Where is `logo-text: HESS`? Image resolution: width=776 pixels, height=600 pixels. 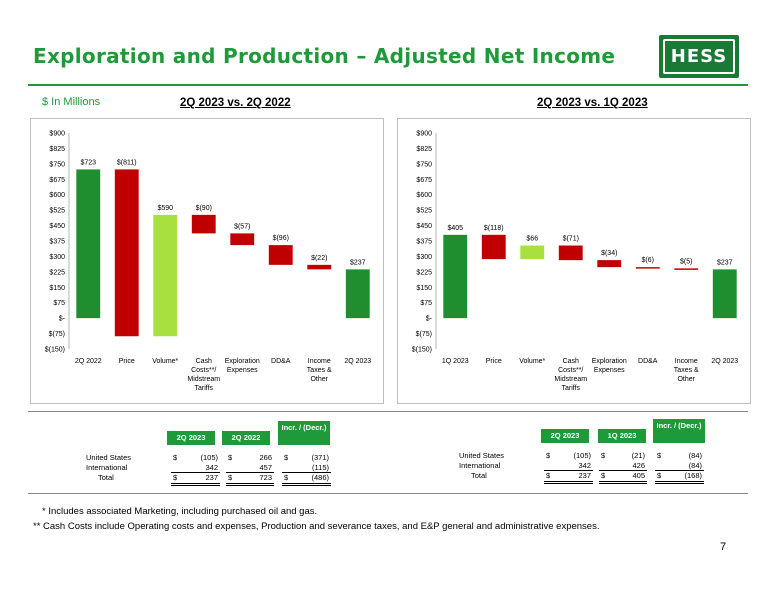 logo-text: HESS is located at coordinates (699, 56).